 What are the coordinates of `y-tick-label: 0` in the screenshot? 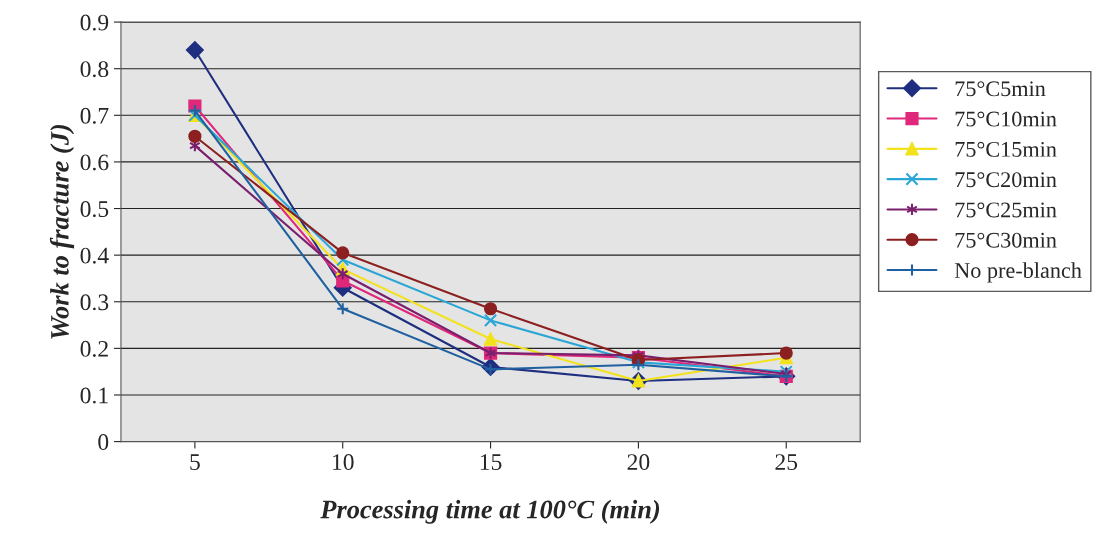 It's located at (103, 442).